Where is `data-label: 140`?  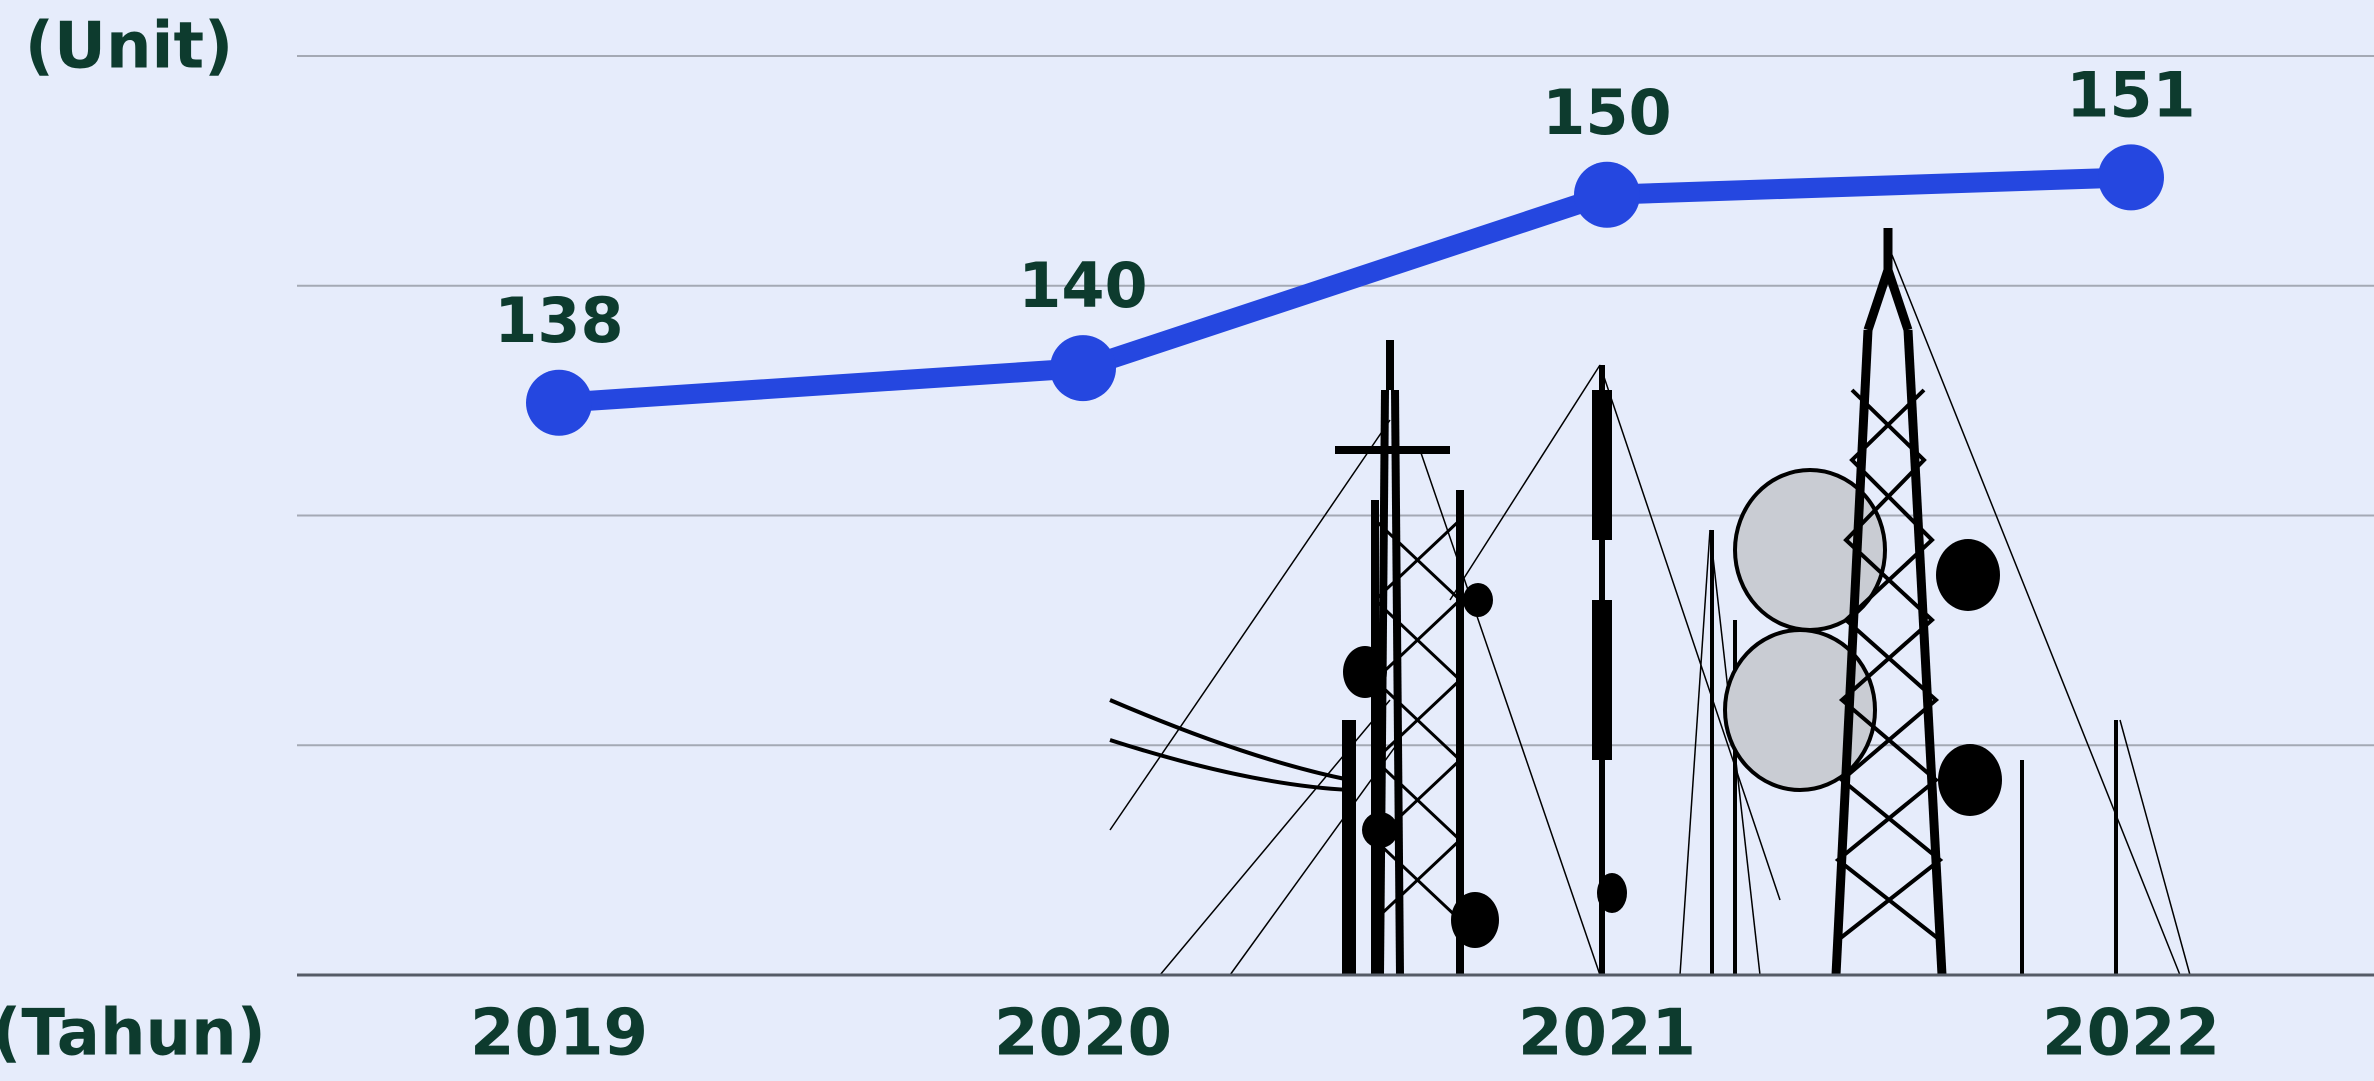
data-label: 140 is located at coordinates (1082, 285).